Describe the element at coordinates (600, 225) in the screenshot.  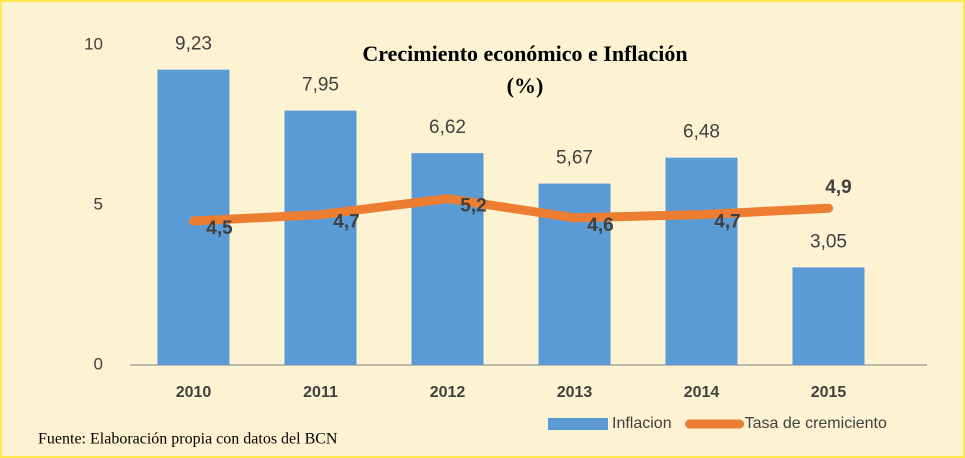
I see `line-value-label: 4,6` at that location.